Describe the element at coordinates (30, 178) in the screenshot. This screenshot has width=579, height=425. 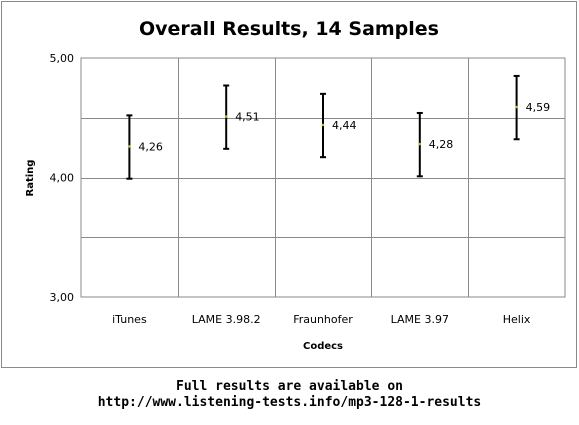
I see `y-axis-title: Rating` at that location.